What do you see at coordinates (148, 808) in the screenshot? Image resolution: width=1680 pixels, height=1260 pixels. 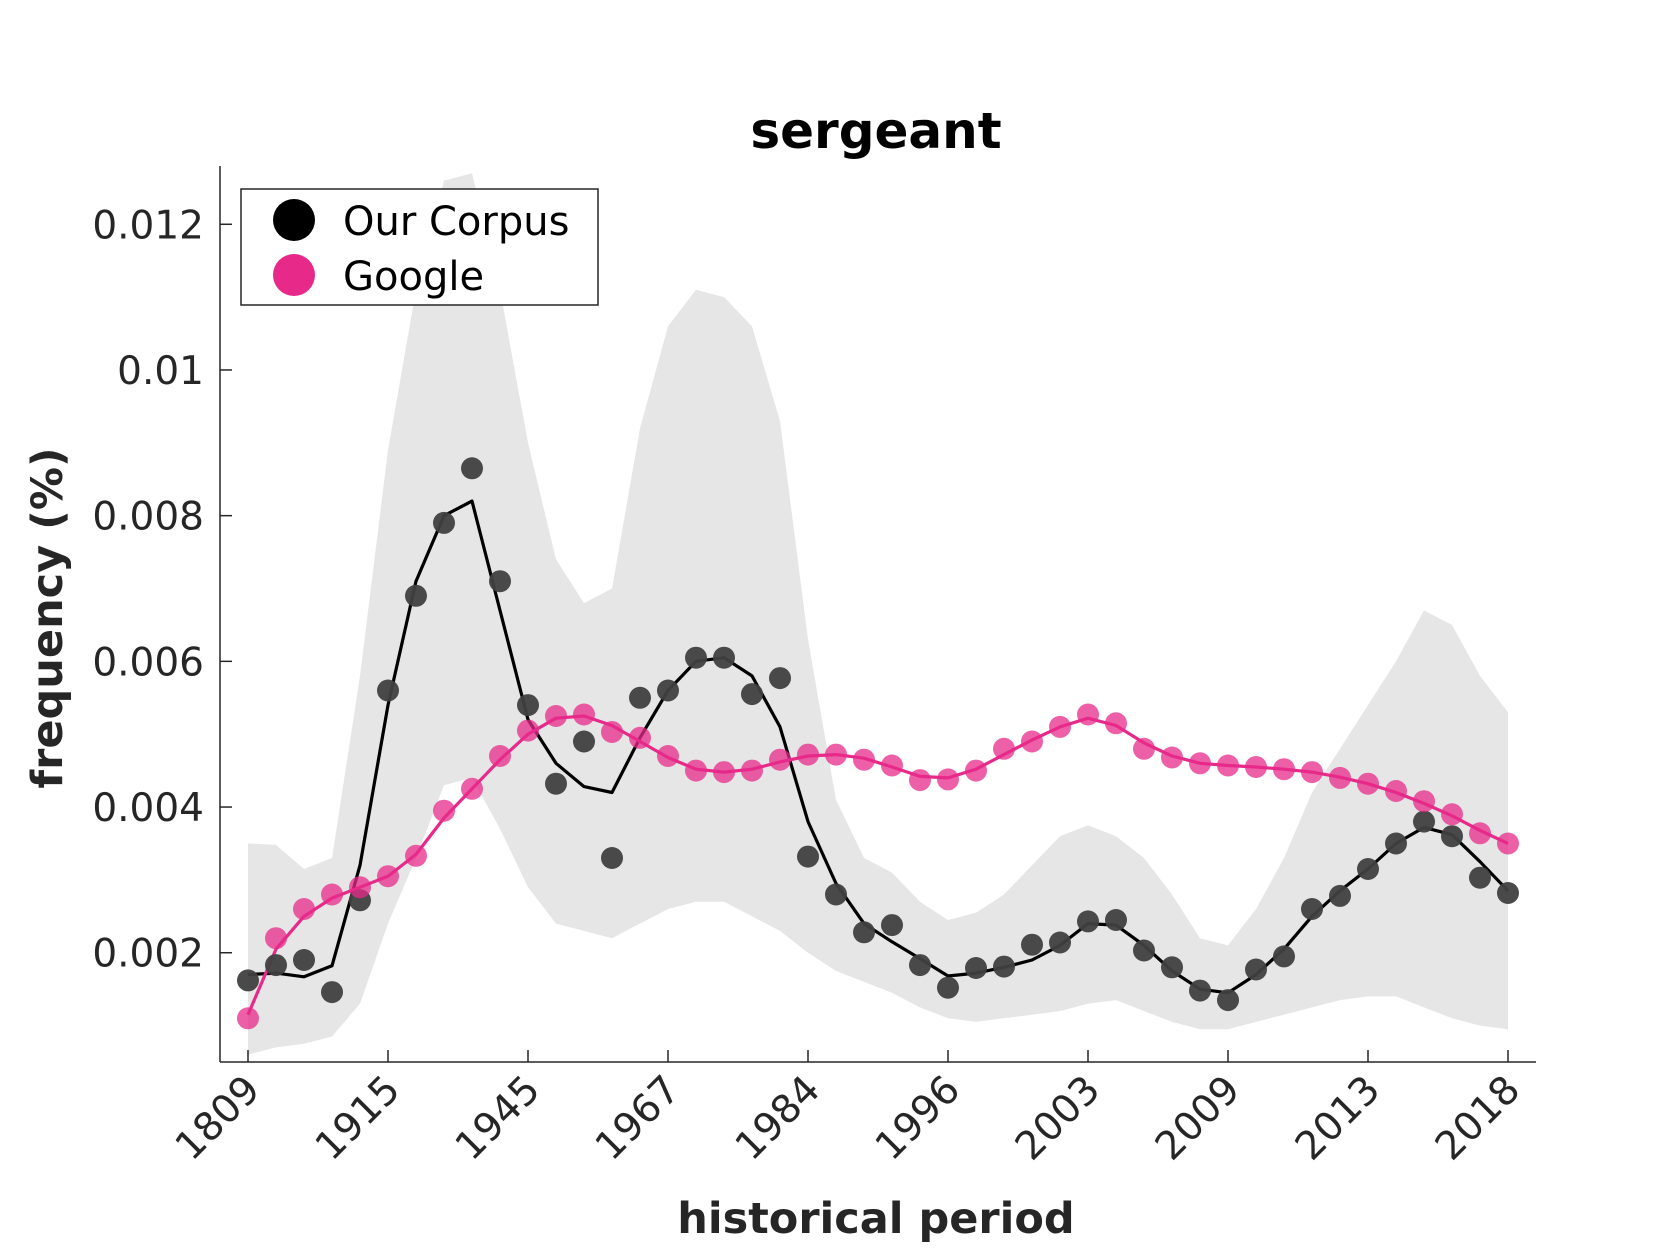 I see `y-tick-label: 0.004` at bounding box center [148, 808].